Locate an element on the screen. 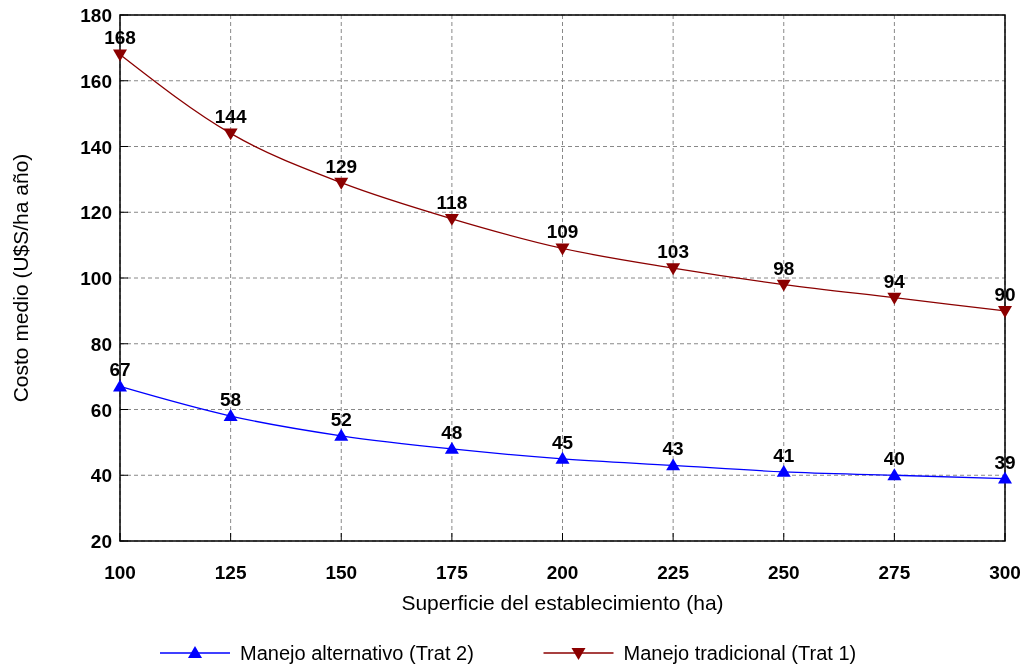 The width and height of the screenshot is (1027, 670). data-label: 118 is located at coordinates (452, 202).